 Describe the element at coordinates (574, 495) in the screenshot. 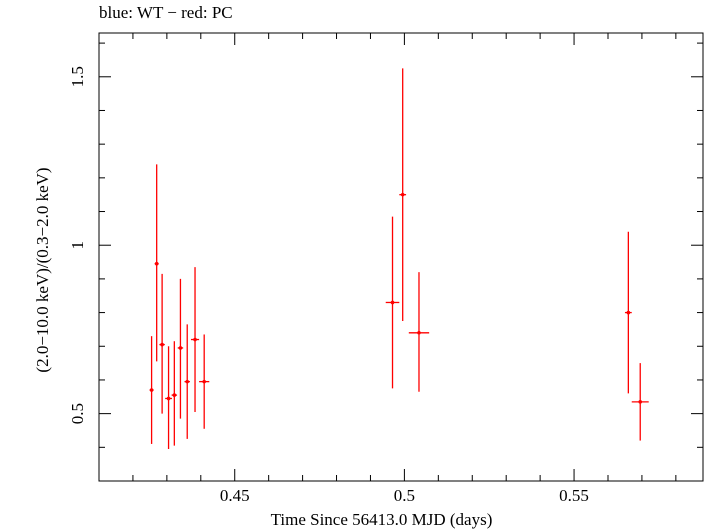

I see `x-tick-label: 0.55` at that location.